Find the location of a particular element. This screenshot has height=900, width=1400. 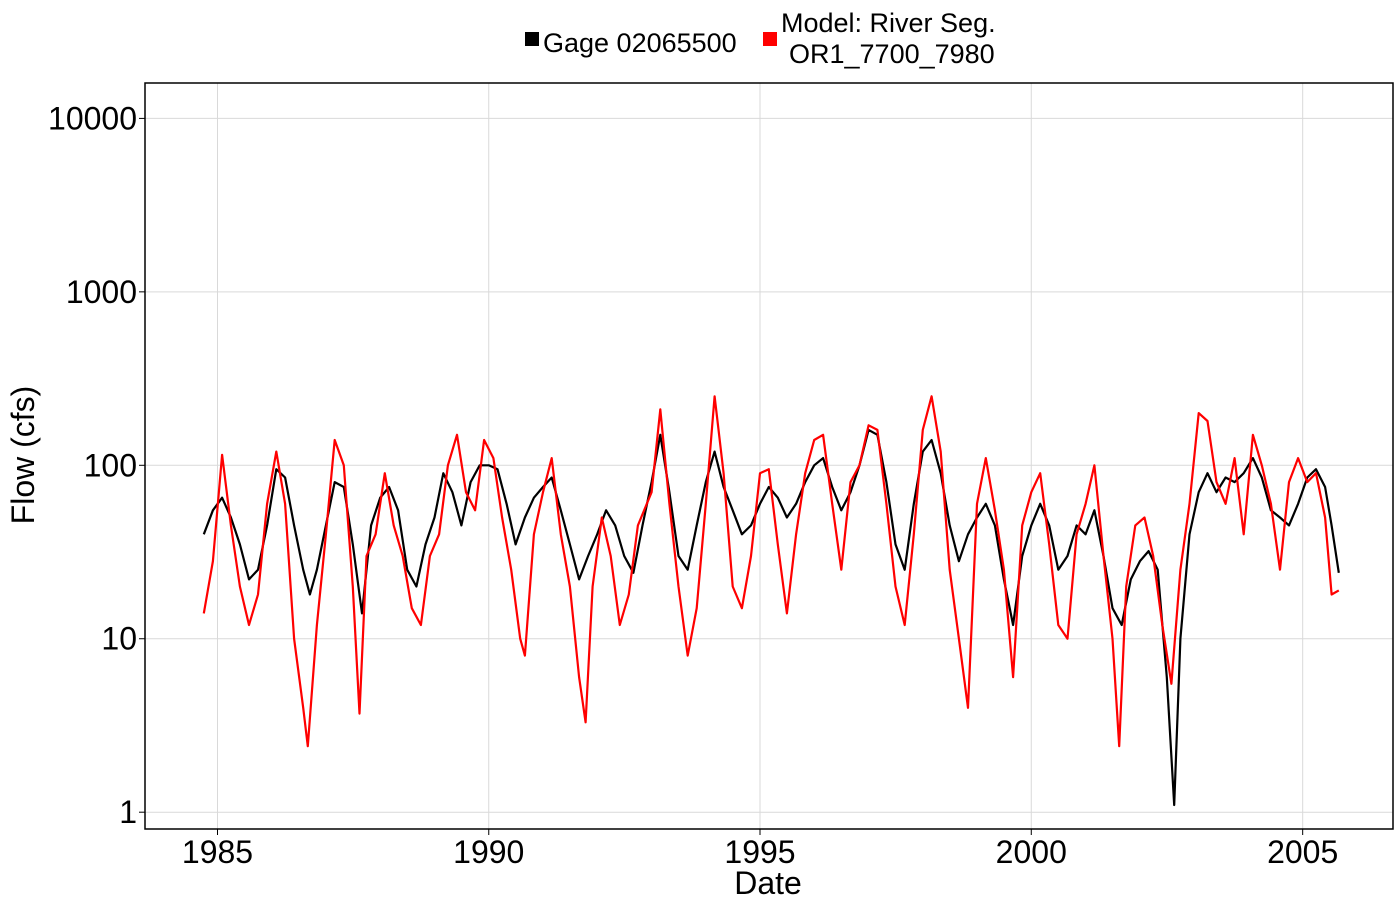

legend-swatch-gage is located at coordinates (532, 39).